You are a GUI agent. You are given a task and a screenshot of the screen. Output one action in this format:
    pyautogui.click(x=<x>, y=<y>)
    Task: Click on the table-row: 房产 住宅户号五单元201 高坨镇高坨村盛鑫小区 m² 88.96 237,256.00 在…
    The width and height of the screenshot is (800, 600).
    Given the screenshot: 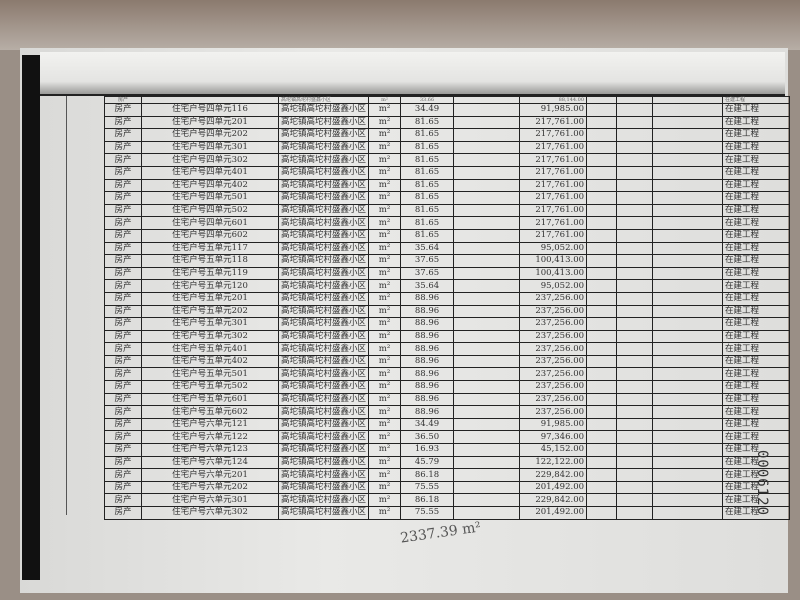 What is the action you would take?
    pyautogui.click(x=447, y=298)
    